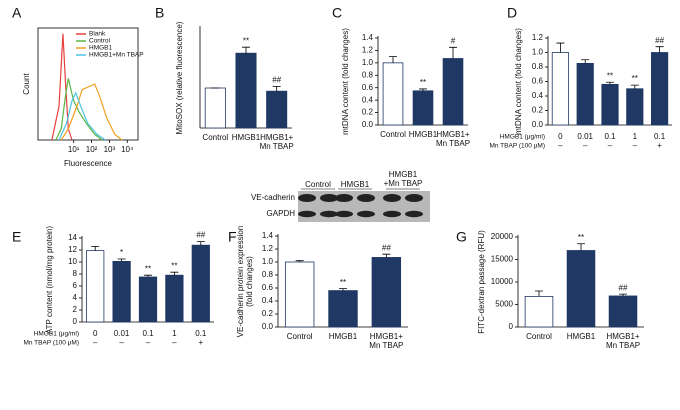 The width and height of the screenshot is (680, 410). Describe the element at coordinates (512, 13) in the screenshot. I see `panel-letter: D` at that location.